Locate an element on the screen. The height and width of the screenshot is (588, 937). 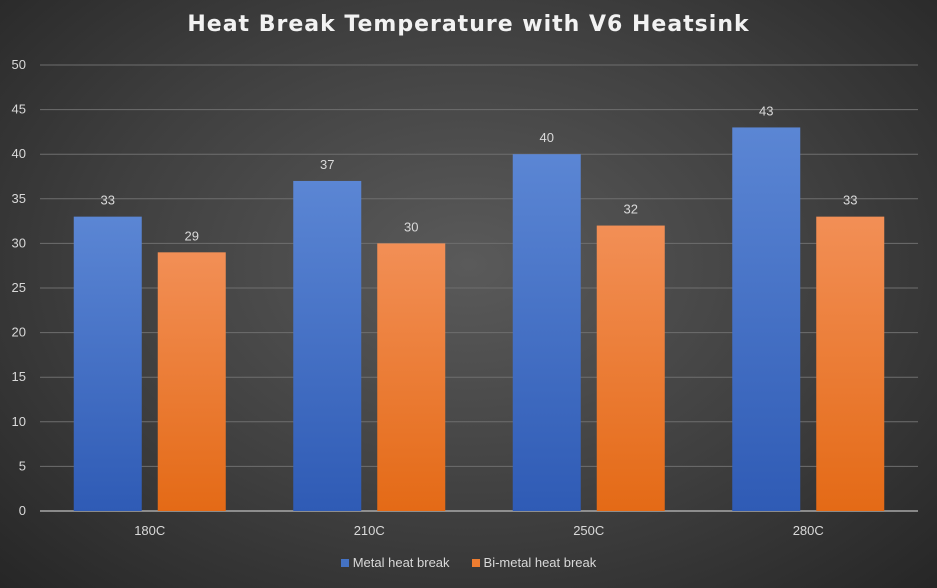
x-tick-label: 180C is located at coordinates (149, 530).